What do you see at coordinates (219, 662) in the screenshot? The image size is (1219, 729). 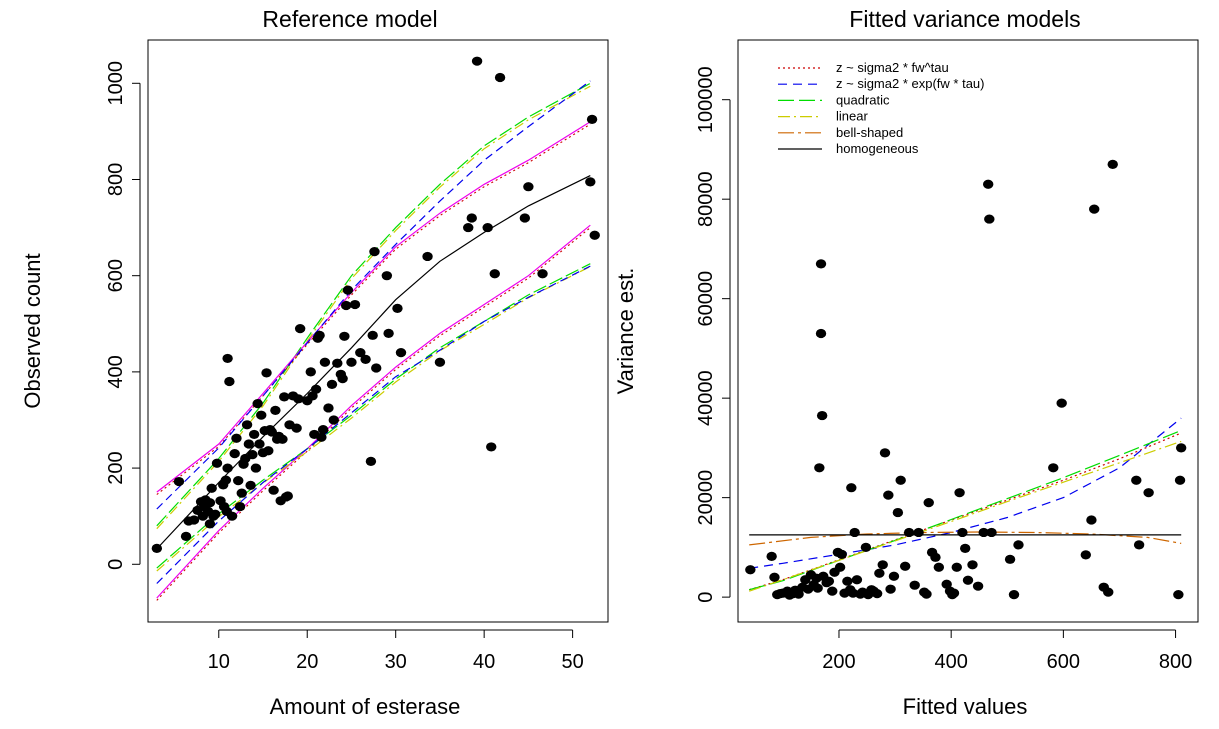 I see `left-x-tick-label: 10` at bounding box center [219, 662].